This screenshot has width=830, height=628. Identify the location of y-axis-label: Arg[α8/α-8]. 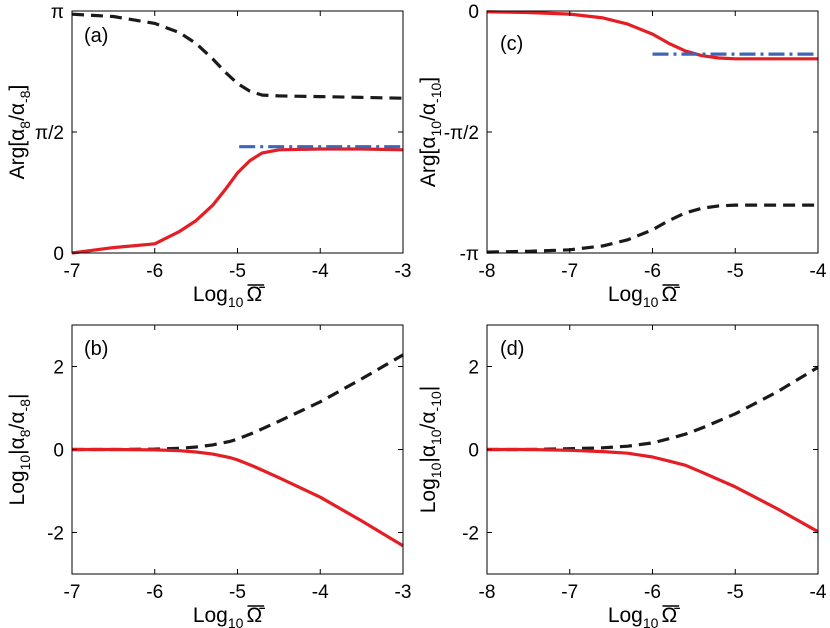
(19, 132).